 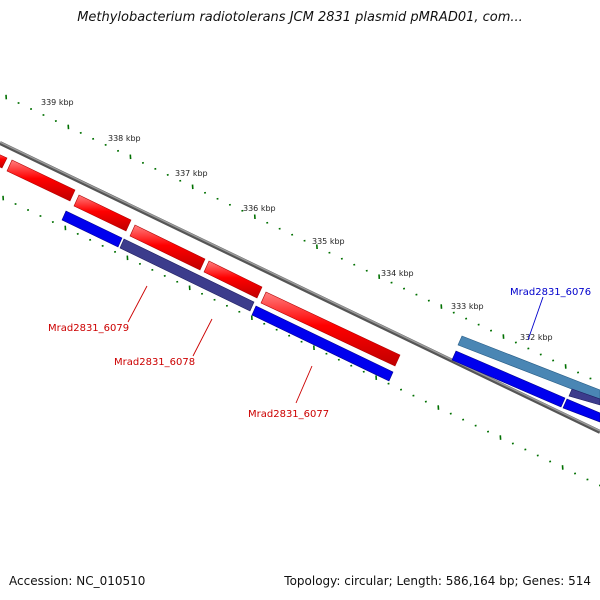 What do you see at coordinates (536, 337) in the screenshot?
I see `kbp-label: 332 kbp` at bounding box center [536, 337].